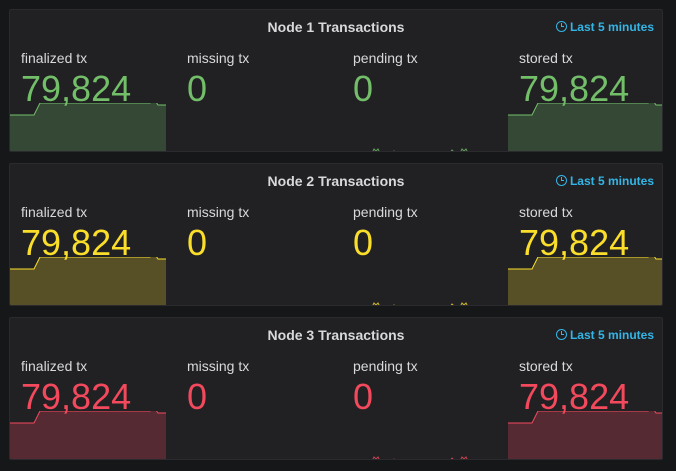  Describe the element at coordinates (336, 181) in the screenshot. I see `panel-title: Node 2 Transactions` at that location.